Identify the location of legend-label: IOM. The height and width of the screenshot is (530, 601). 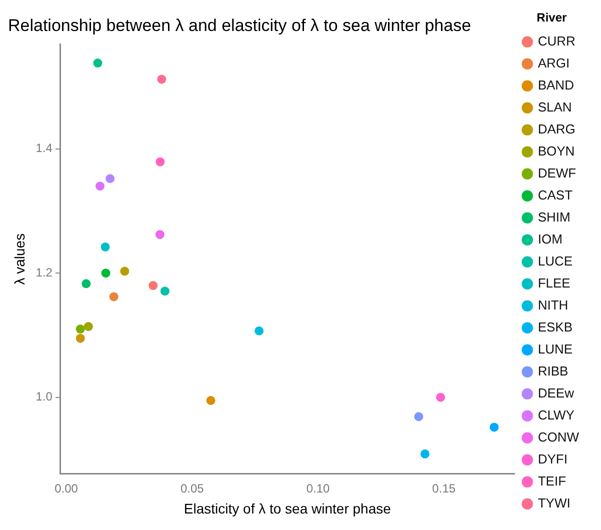
(550, 238).